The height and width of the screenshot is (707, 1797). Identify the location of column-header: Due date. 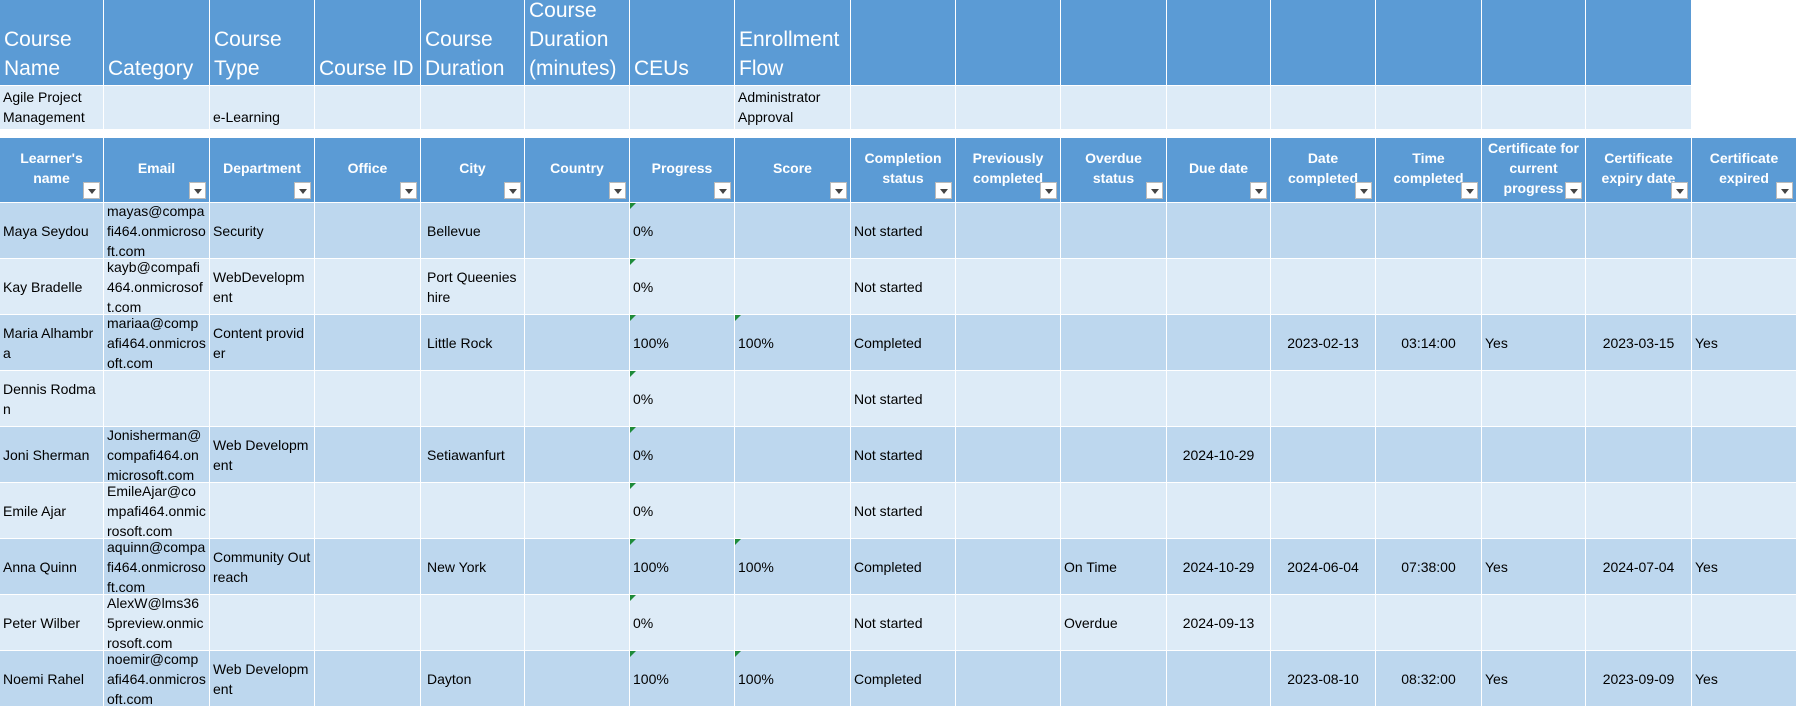
(1219, 170).